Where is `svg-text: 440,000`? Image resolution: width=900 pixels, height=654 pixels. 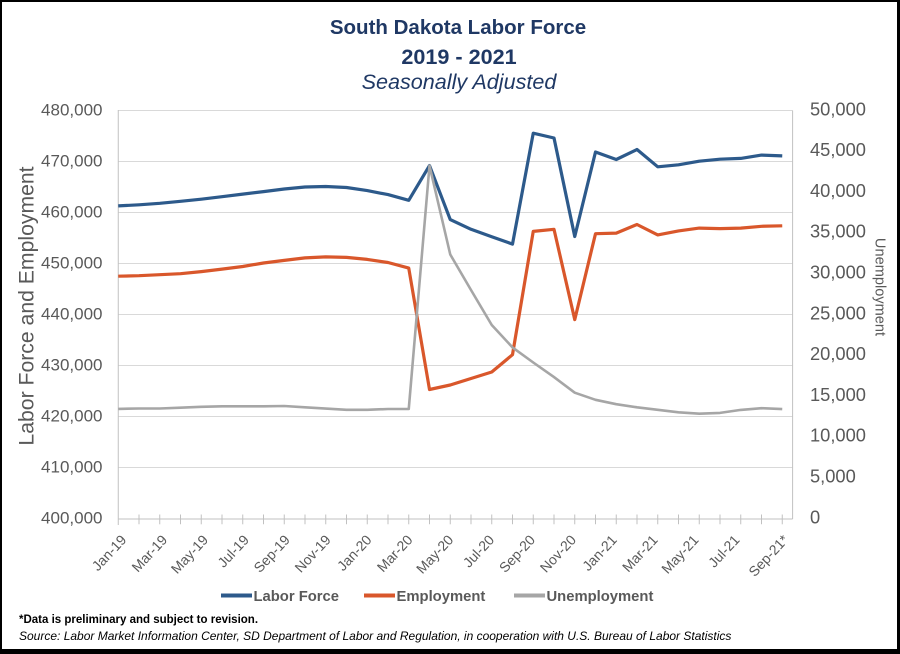
svg-text: 440,000 is located at coordinates (71, 313).